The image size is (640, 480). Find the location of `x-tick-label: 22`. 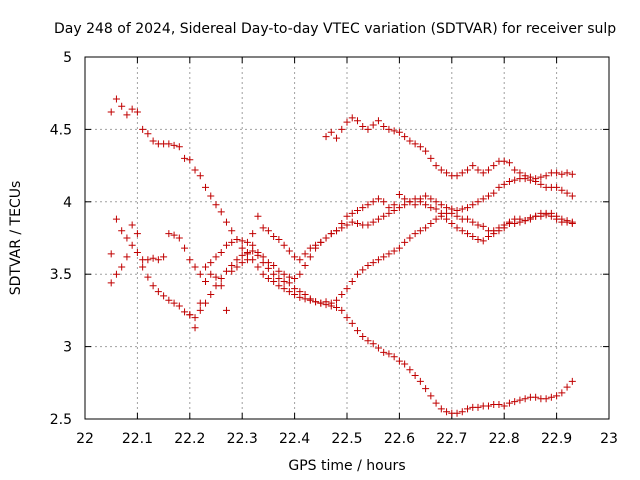

x-tick-label: 22 is located at coordinates (85, 439).